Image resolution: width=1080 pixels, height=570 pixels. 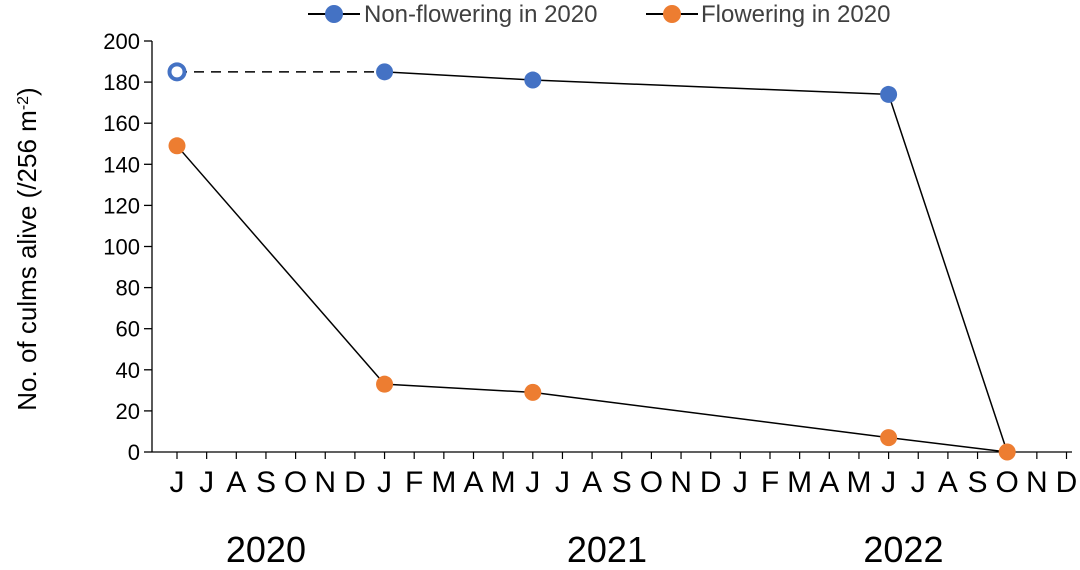 What do you see at coordinates (121, 82) in the screenshot?
I see `y-tick-label: 180` at bounding box center [121, 82].